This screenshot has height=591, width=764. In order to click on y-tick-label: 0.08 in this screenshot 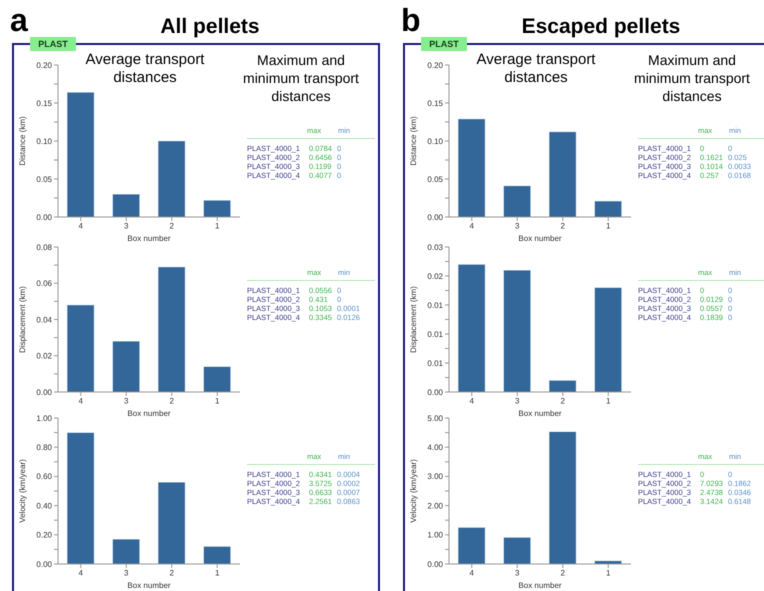, I will do `click(44, 247)`.